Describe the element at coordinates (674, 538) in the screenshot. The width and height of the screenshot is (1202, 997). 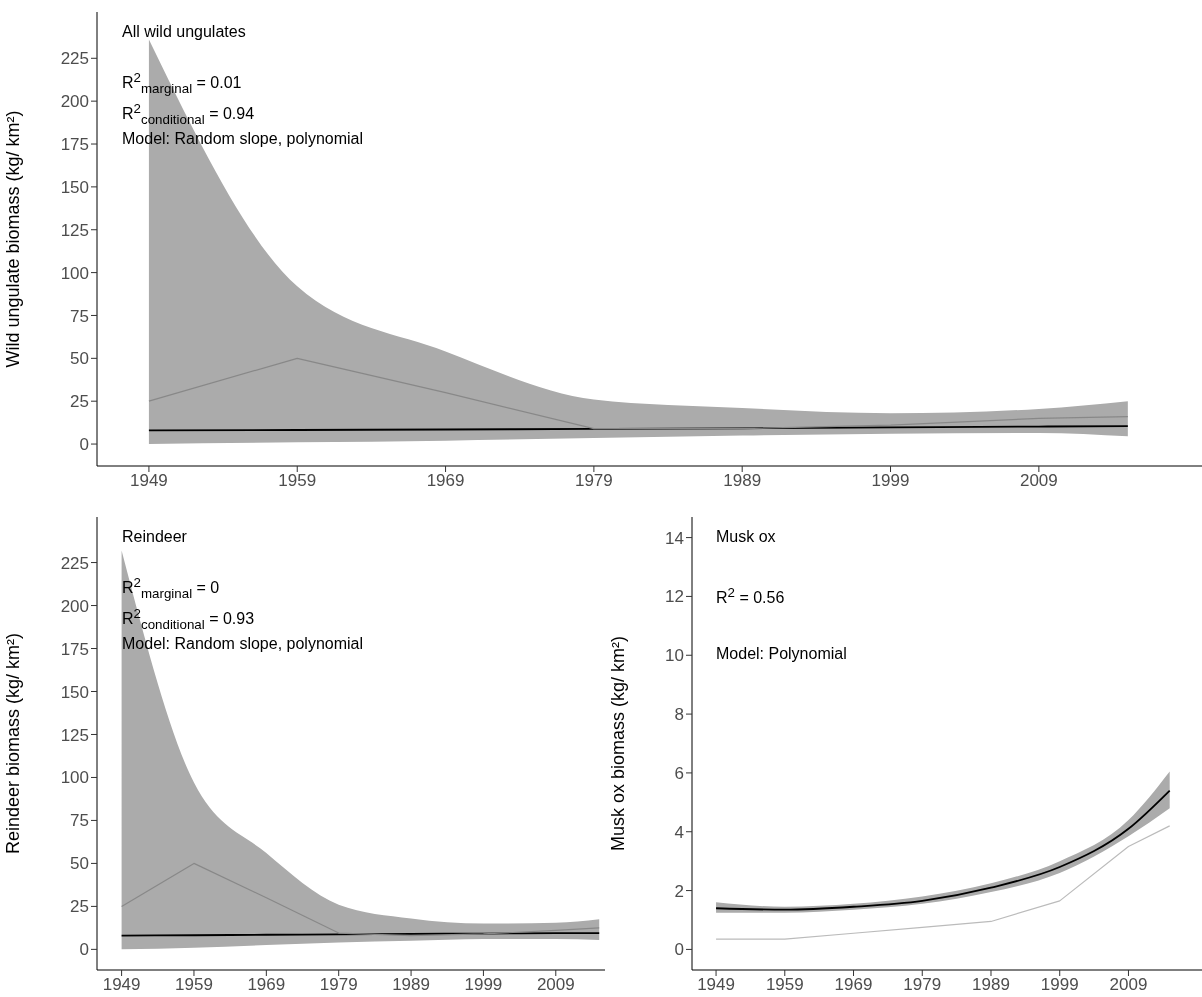
I see `y-tick-label: 14` at that location.